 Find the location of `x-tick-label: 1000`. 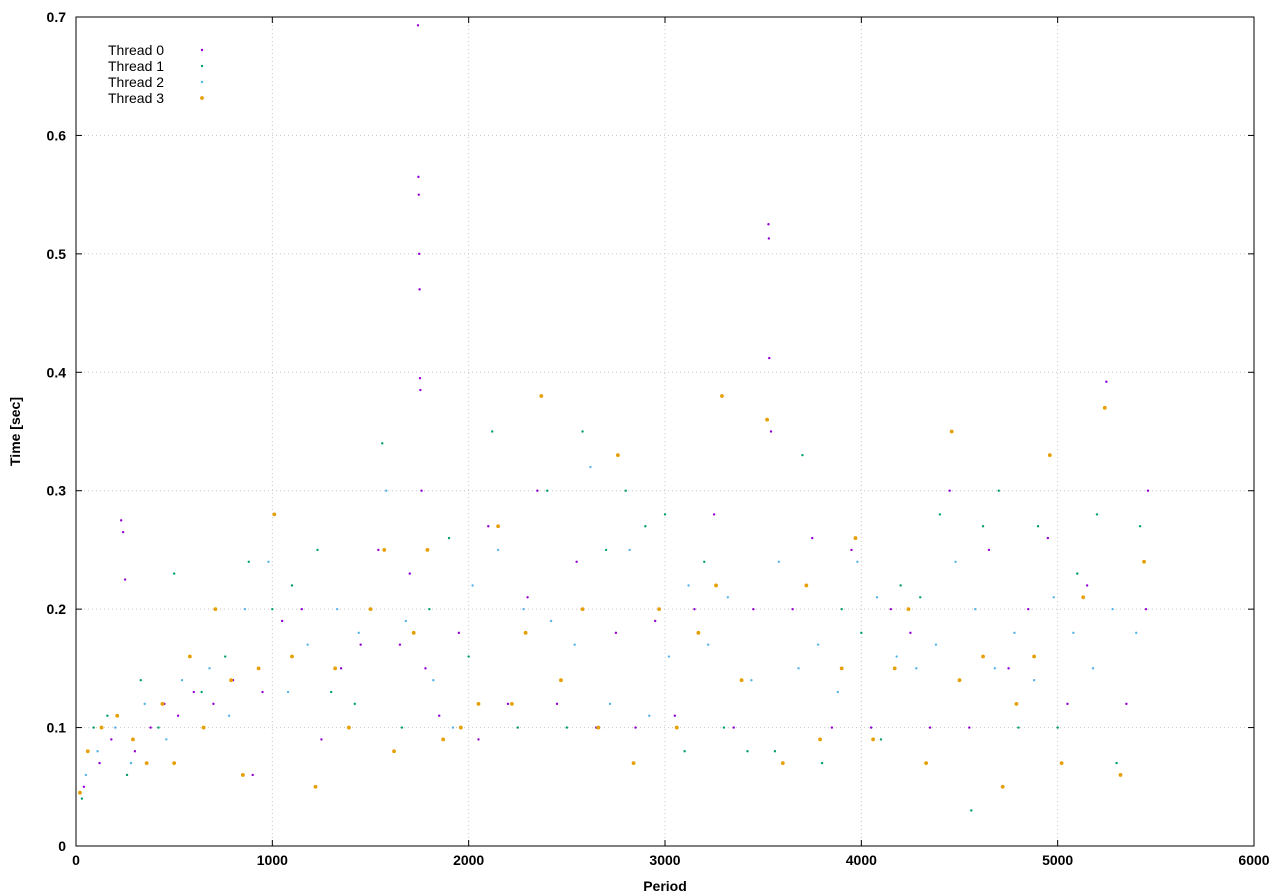

x-tick-label: 1000 is located at coordinates (272, 860).